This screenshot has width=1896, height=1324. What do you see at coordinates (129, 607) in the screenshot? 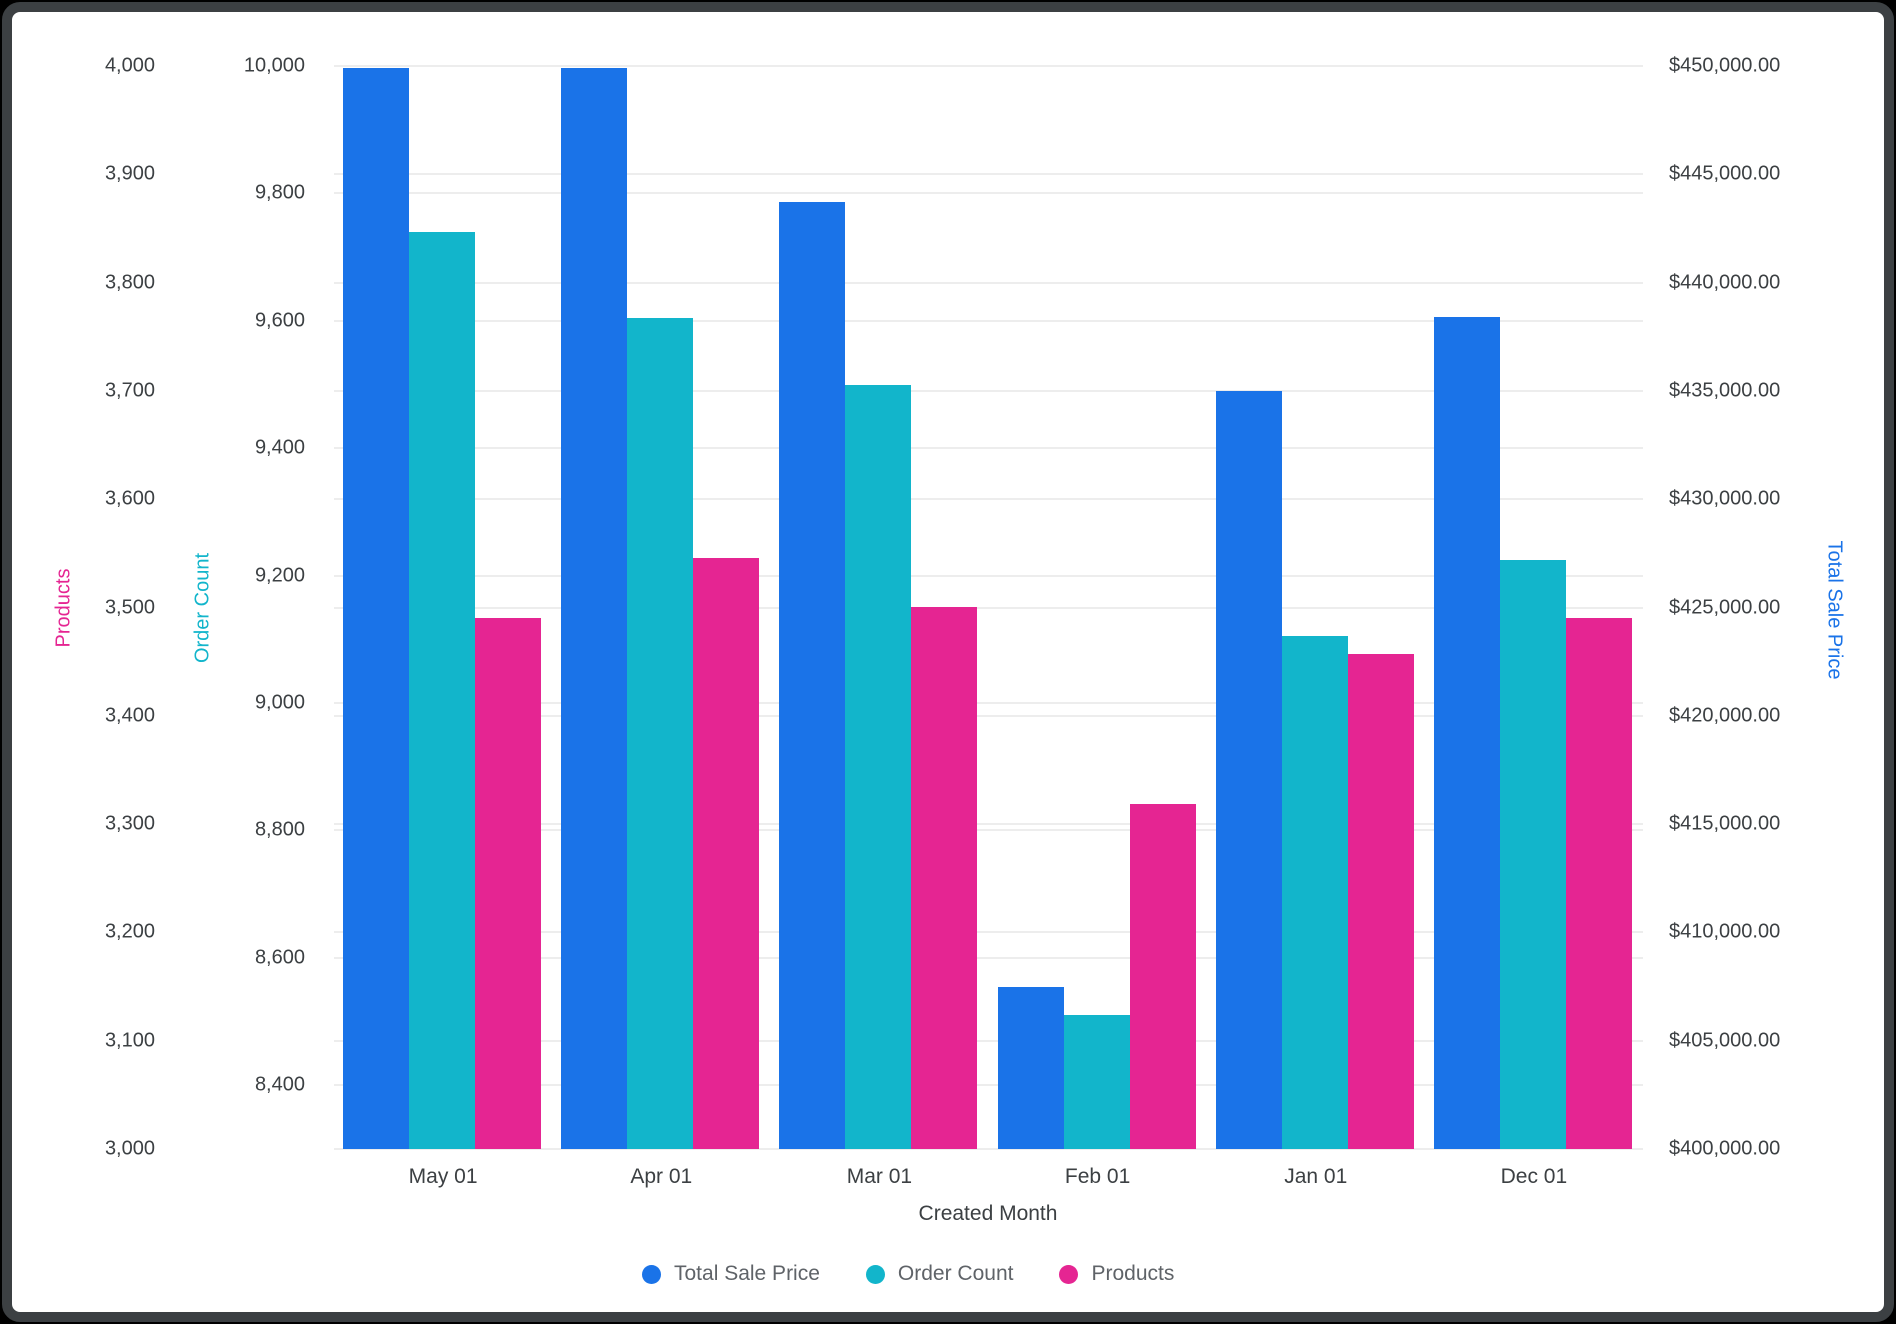
I see `products-tick-label: 3,500` at bounding box center [129, 607].